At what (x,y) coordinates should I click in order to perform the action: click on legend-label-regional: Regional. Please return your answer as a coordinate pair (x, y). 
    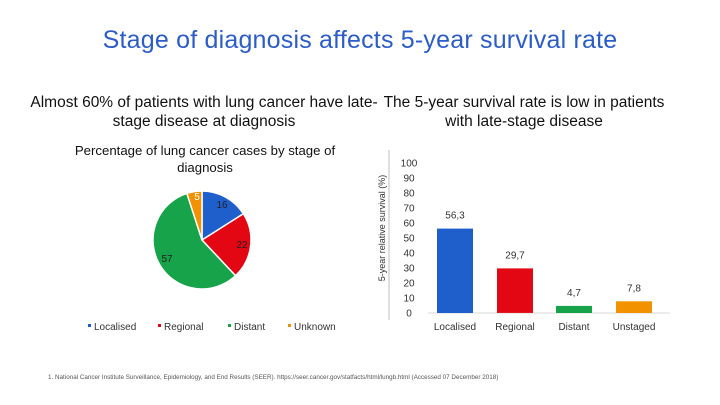
    Looking at the image, I should click on (183, 327).